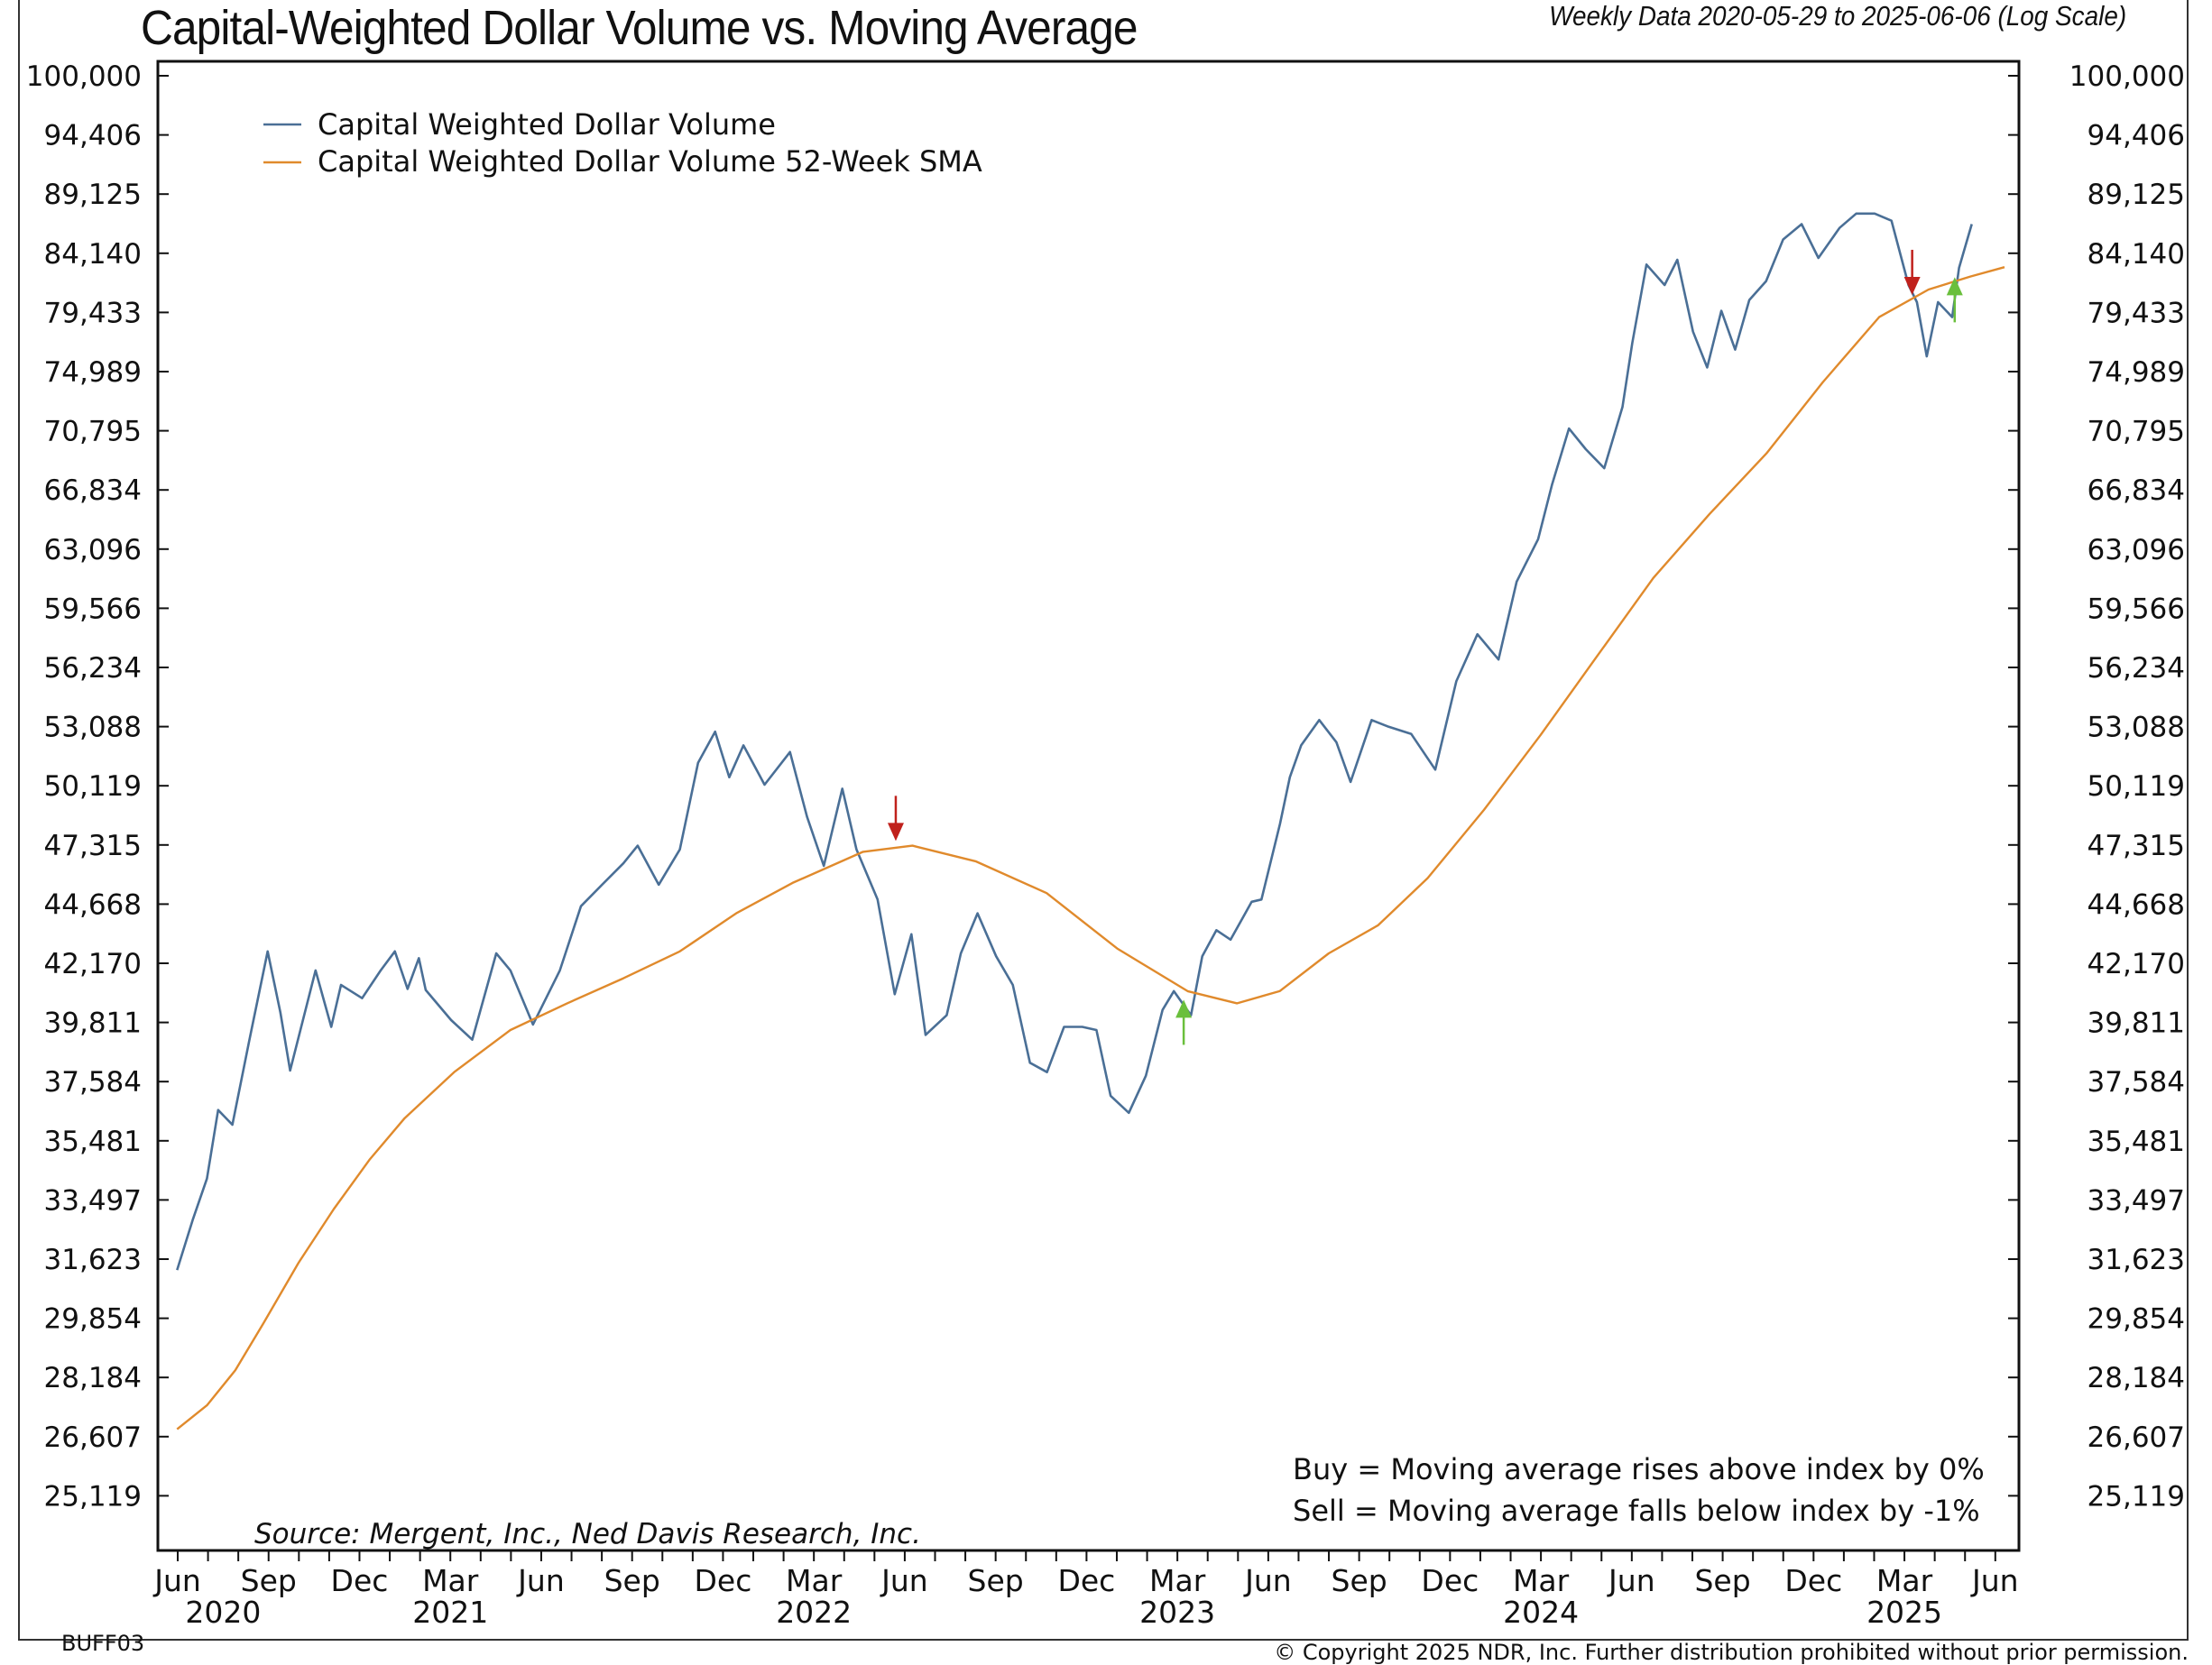 The height and width of the screenshot is (1665, 2212). Describe the element at coordinates (1541, 1612) in the screenshot. I see `x-year-label: 2024` at that location.